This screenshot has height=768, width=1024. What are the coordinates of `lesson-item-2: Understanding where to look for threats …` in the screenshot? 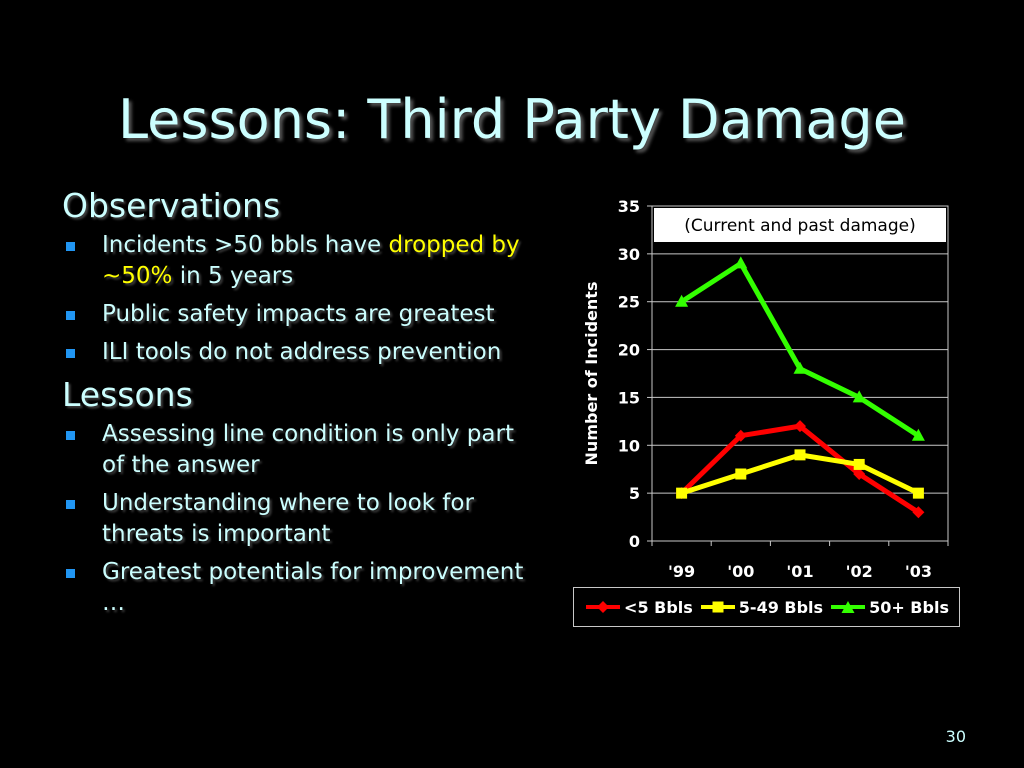 It's located at (302, 519).